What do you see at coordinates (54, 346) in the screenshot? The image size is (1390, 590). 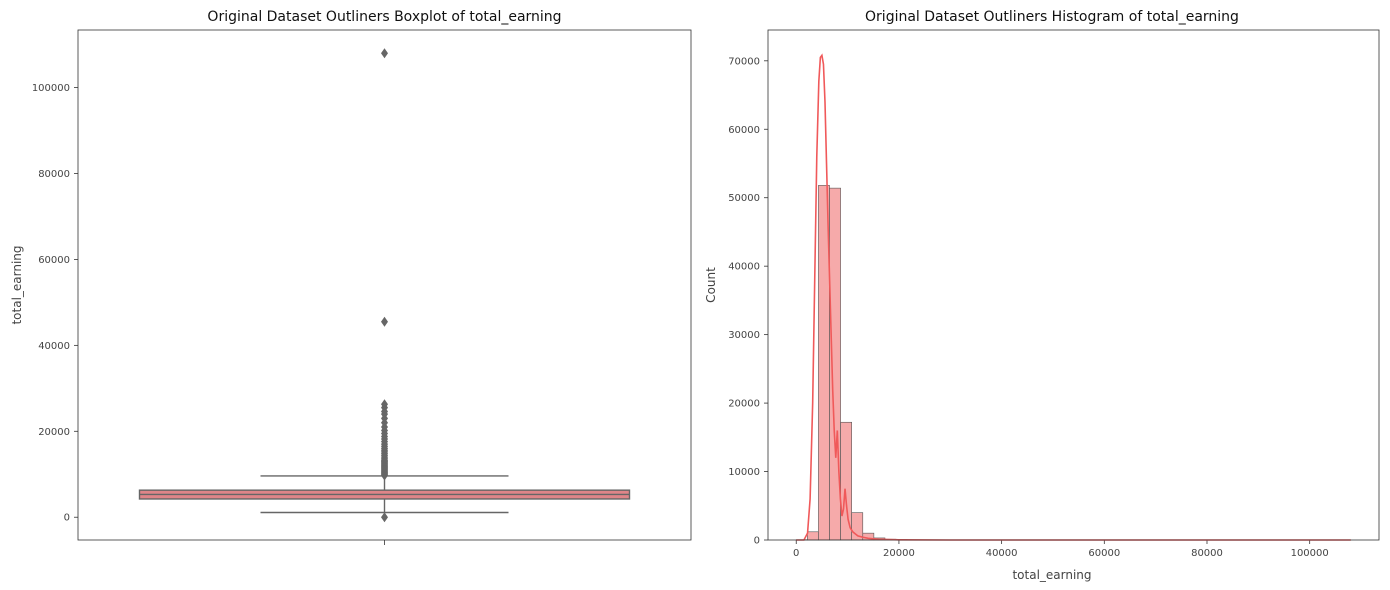 I see `boxplot-y-tick-label: 40000` at bounding box center [54, 346].